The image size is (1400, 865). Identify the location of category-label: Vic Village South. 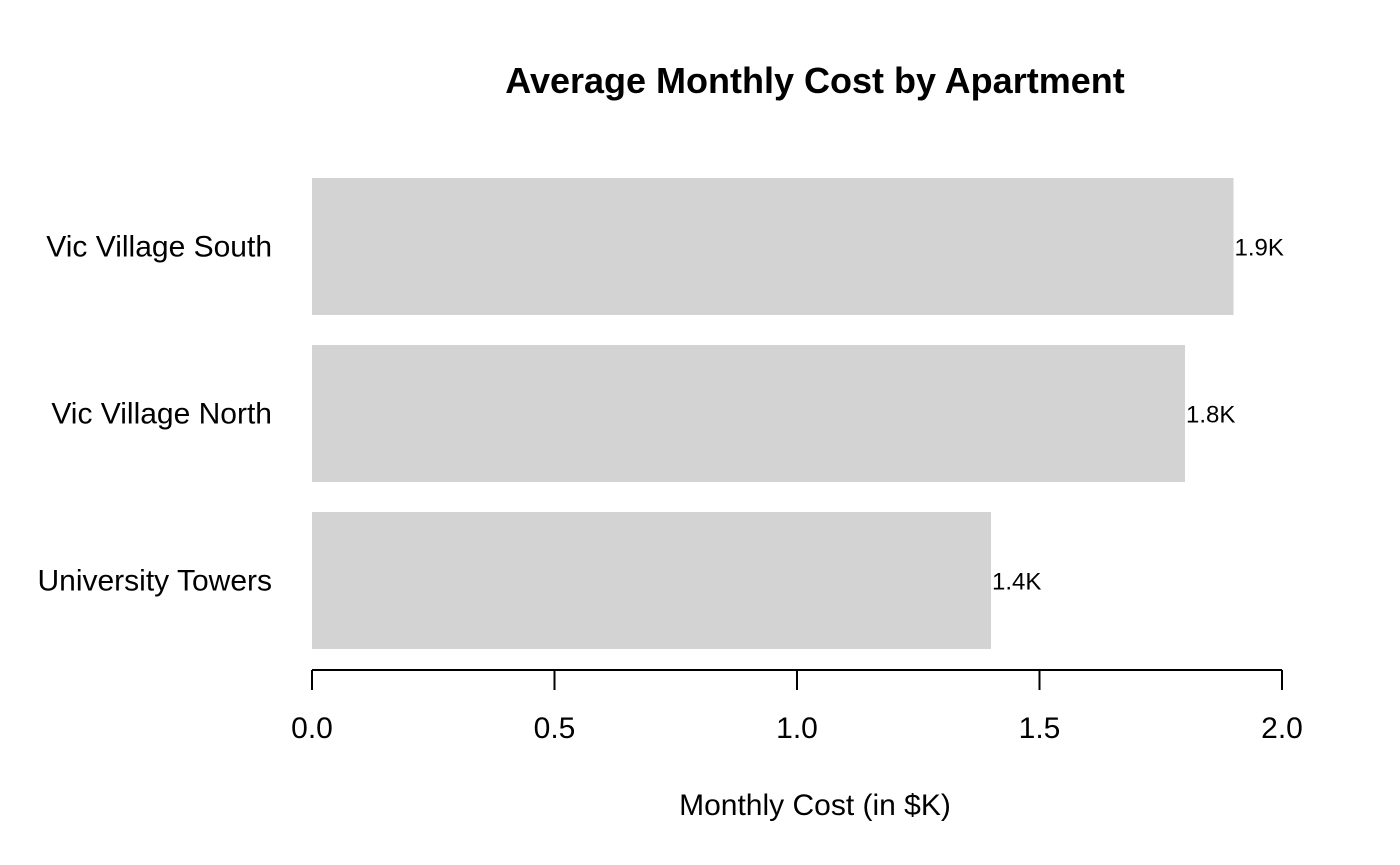
(159, 247).